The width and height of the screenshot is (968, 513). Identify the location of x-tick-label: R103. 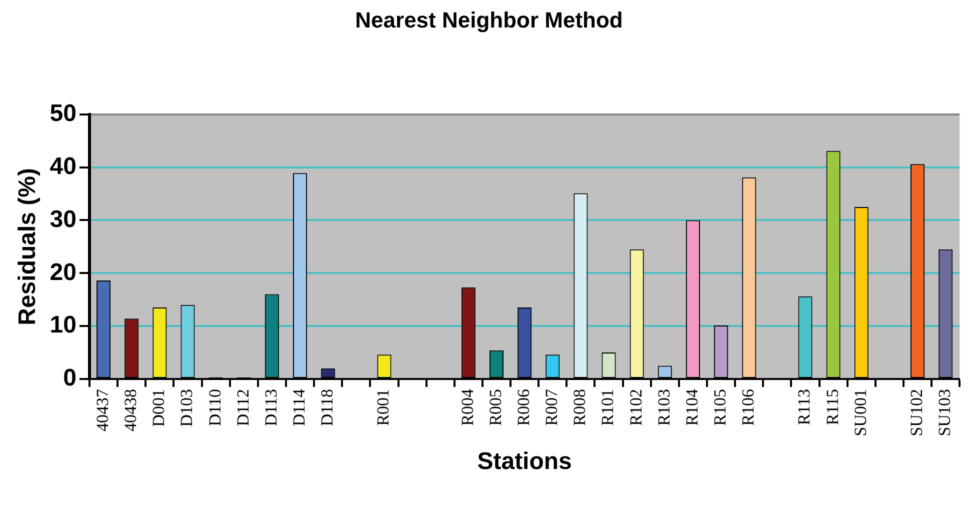
(664, 407).